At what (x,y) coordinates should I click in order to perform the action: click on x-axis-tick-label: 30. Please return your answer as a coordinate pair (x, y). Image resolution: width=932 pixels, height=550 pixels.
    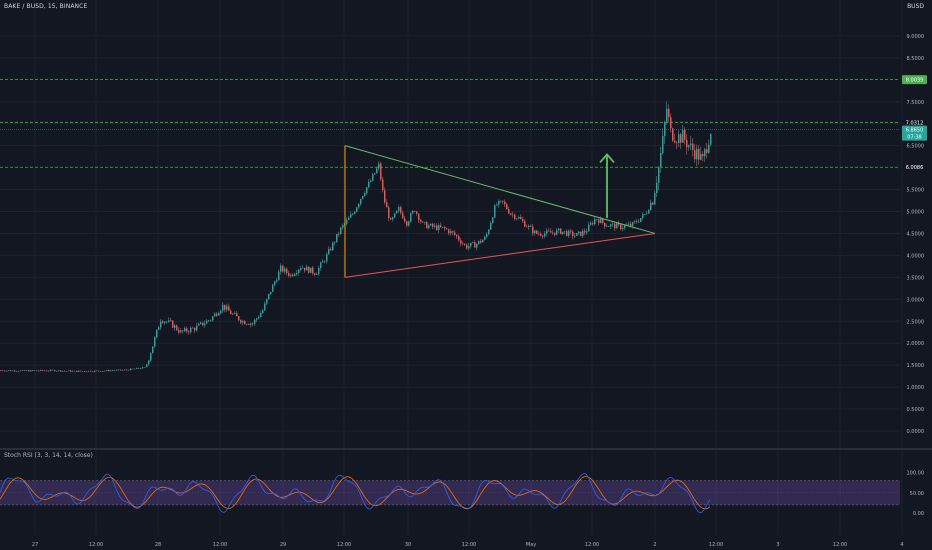
    Looking at the image, I should click on (408, 545).